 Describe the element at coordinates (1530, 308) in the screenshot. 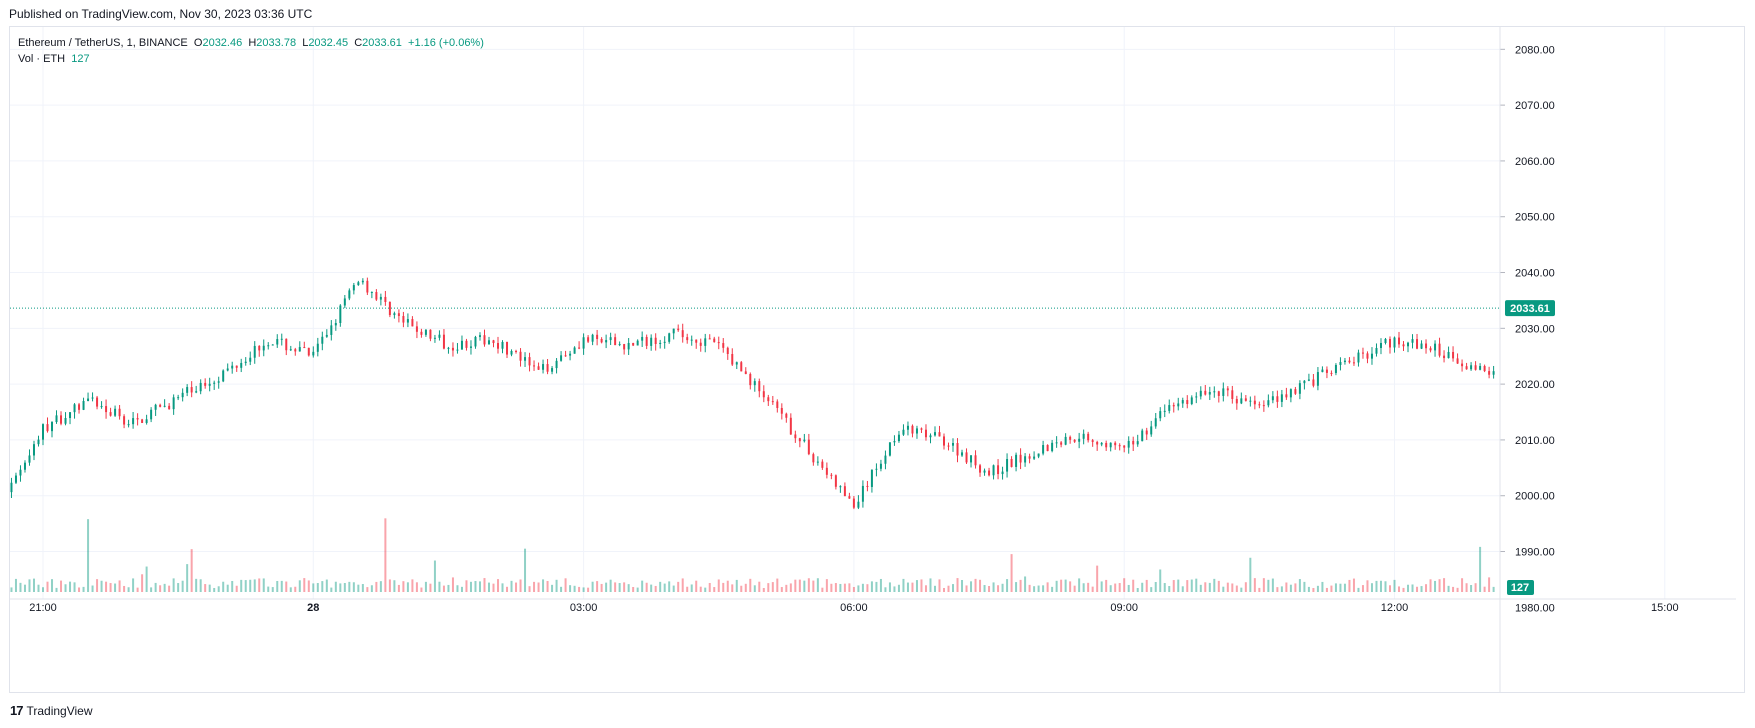

I see `last-price-tag` at that location.